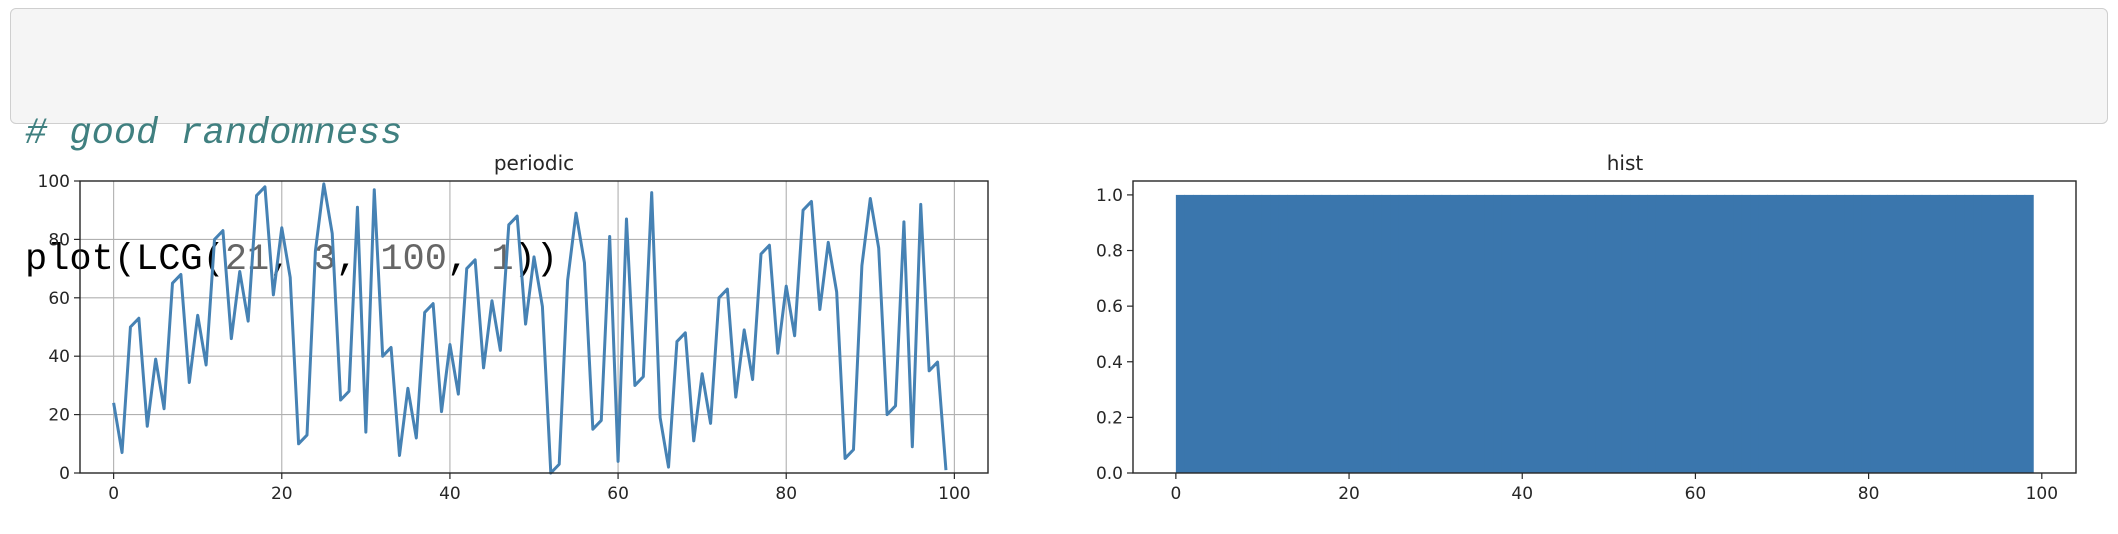 The height and width of the screenshot is (534, 2118). Describe the element at coordinates (1066, 134) in the screenshot. I see `code-comment-line: # good randomness` at that location.